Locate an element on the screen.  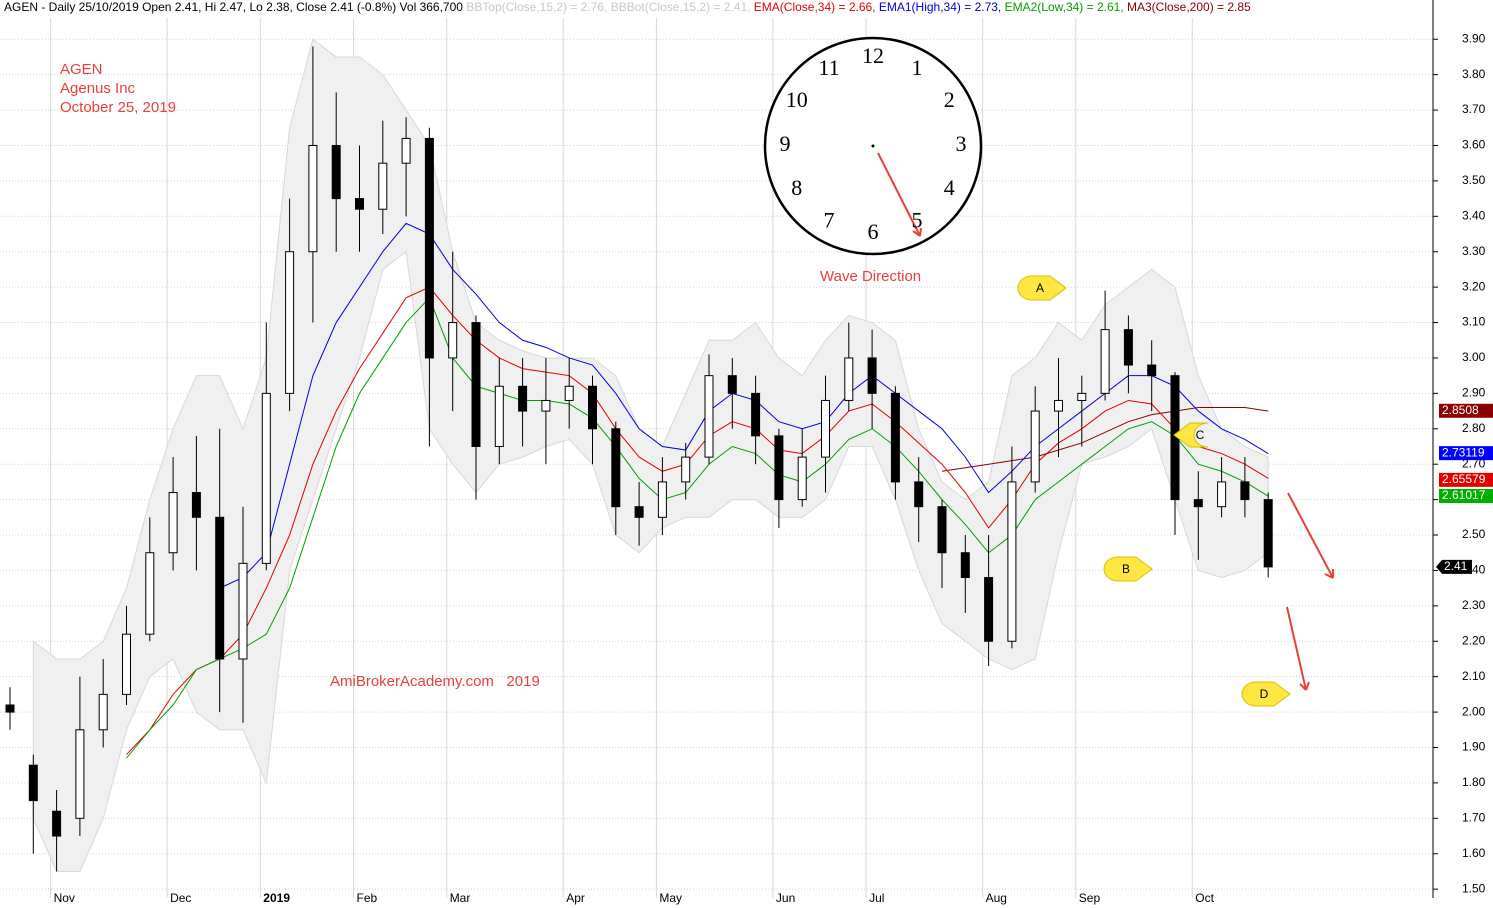
wave-direction: Wave Direction is located at coordinates (870, 276).